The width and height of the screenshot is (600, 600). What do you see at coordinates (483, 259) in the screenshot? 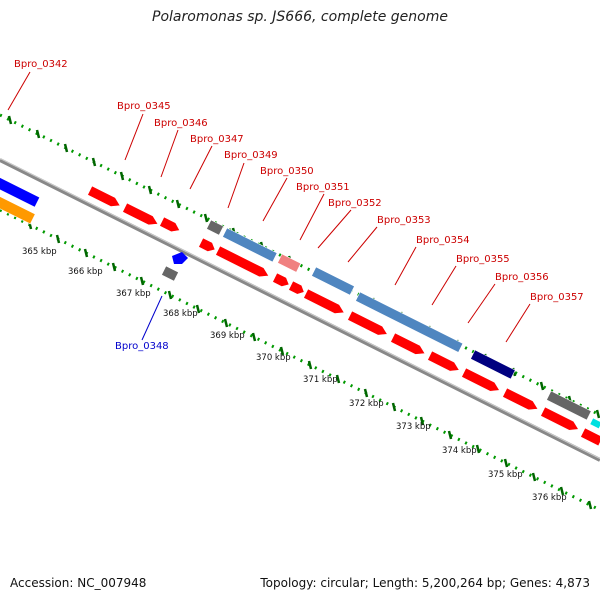
I see `gene-label: Bpro_0355` at bounding box center [483, 259].